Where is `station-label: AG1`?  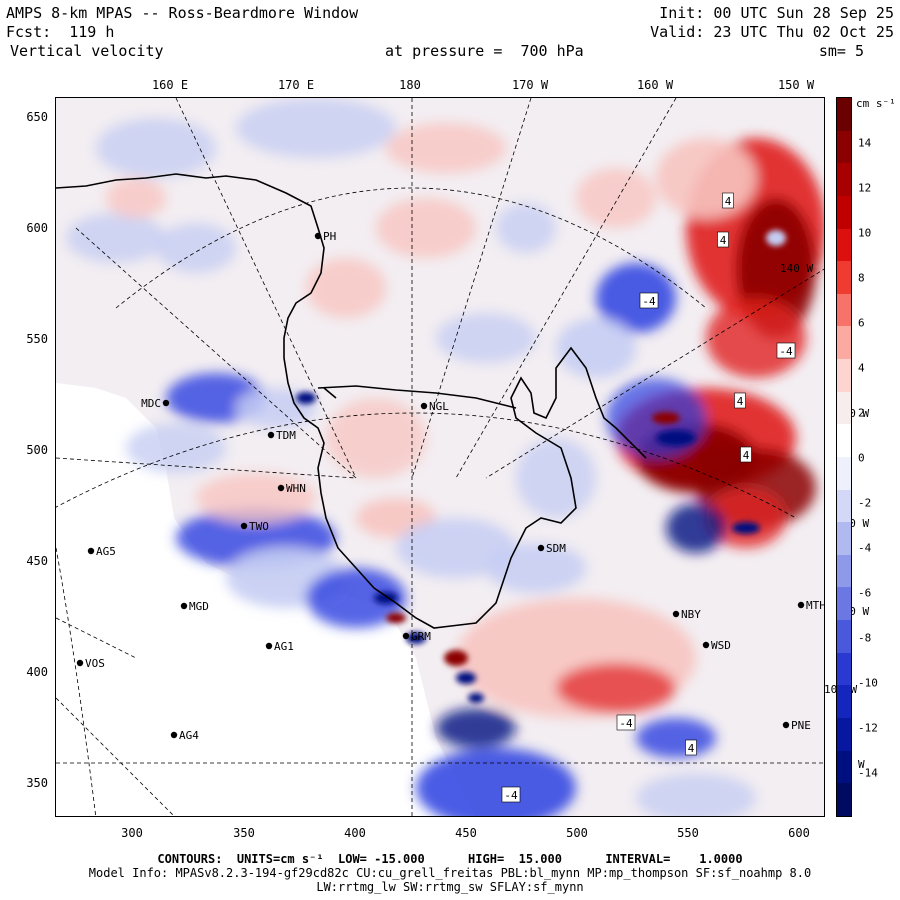
station-label: AG1 is located at coordinates (284, 646).